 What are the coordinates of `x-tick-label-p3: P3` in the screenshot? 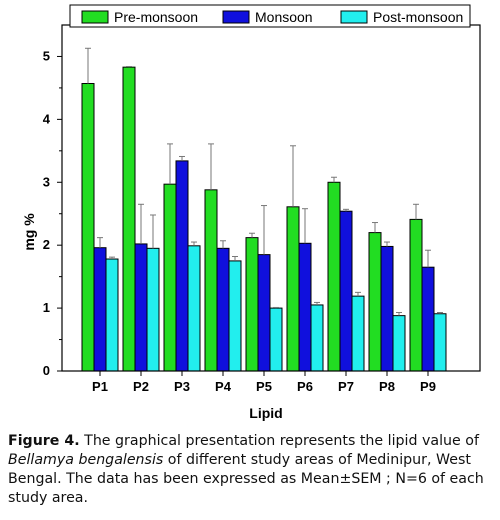 It's located at (182, 386).